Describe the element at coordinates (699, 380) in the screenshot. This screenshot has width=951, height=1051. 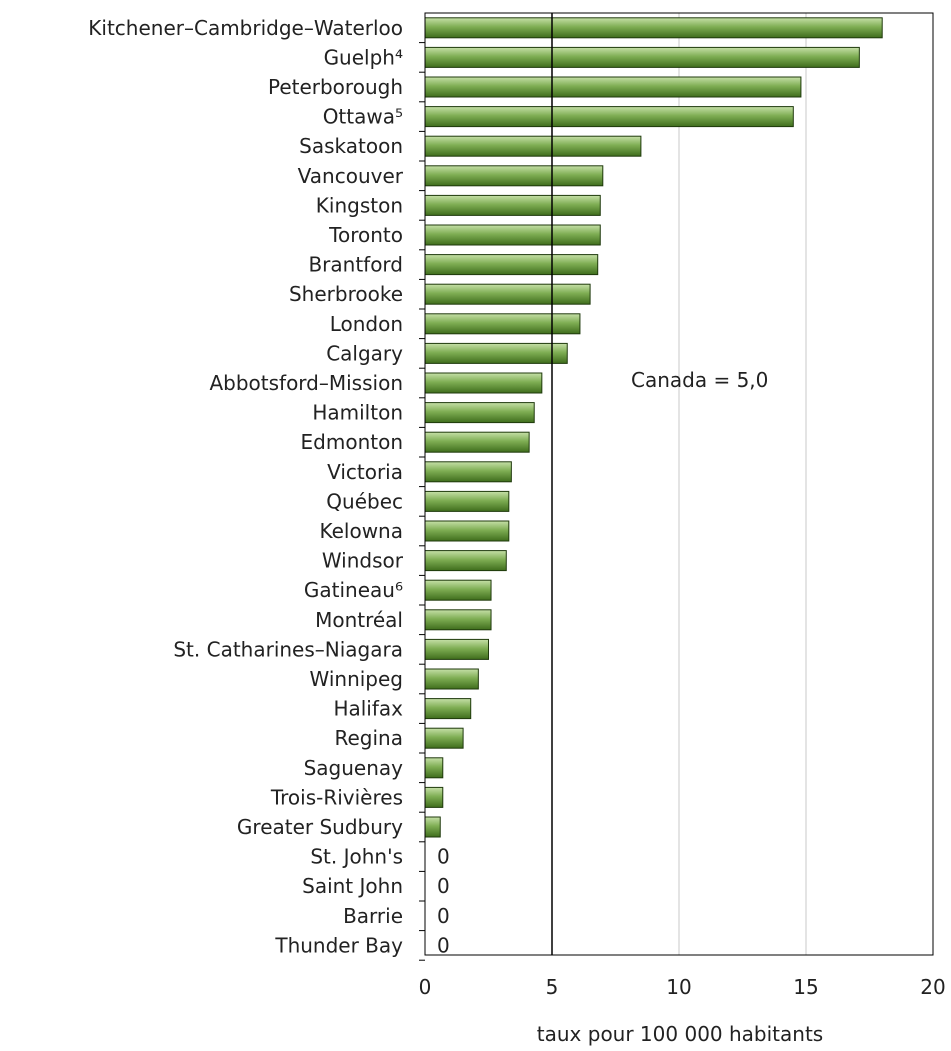
I see `reference-line-label: Canada = 5,0` at that location.